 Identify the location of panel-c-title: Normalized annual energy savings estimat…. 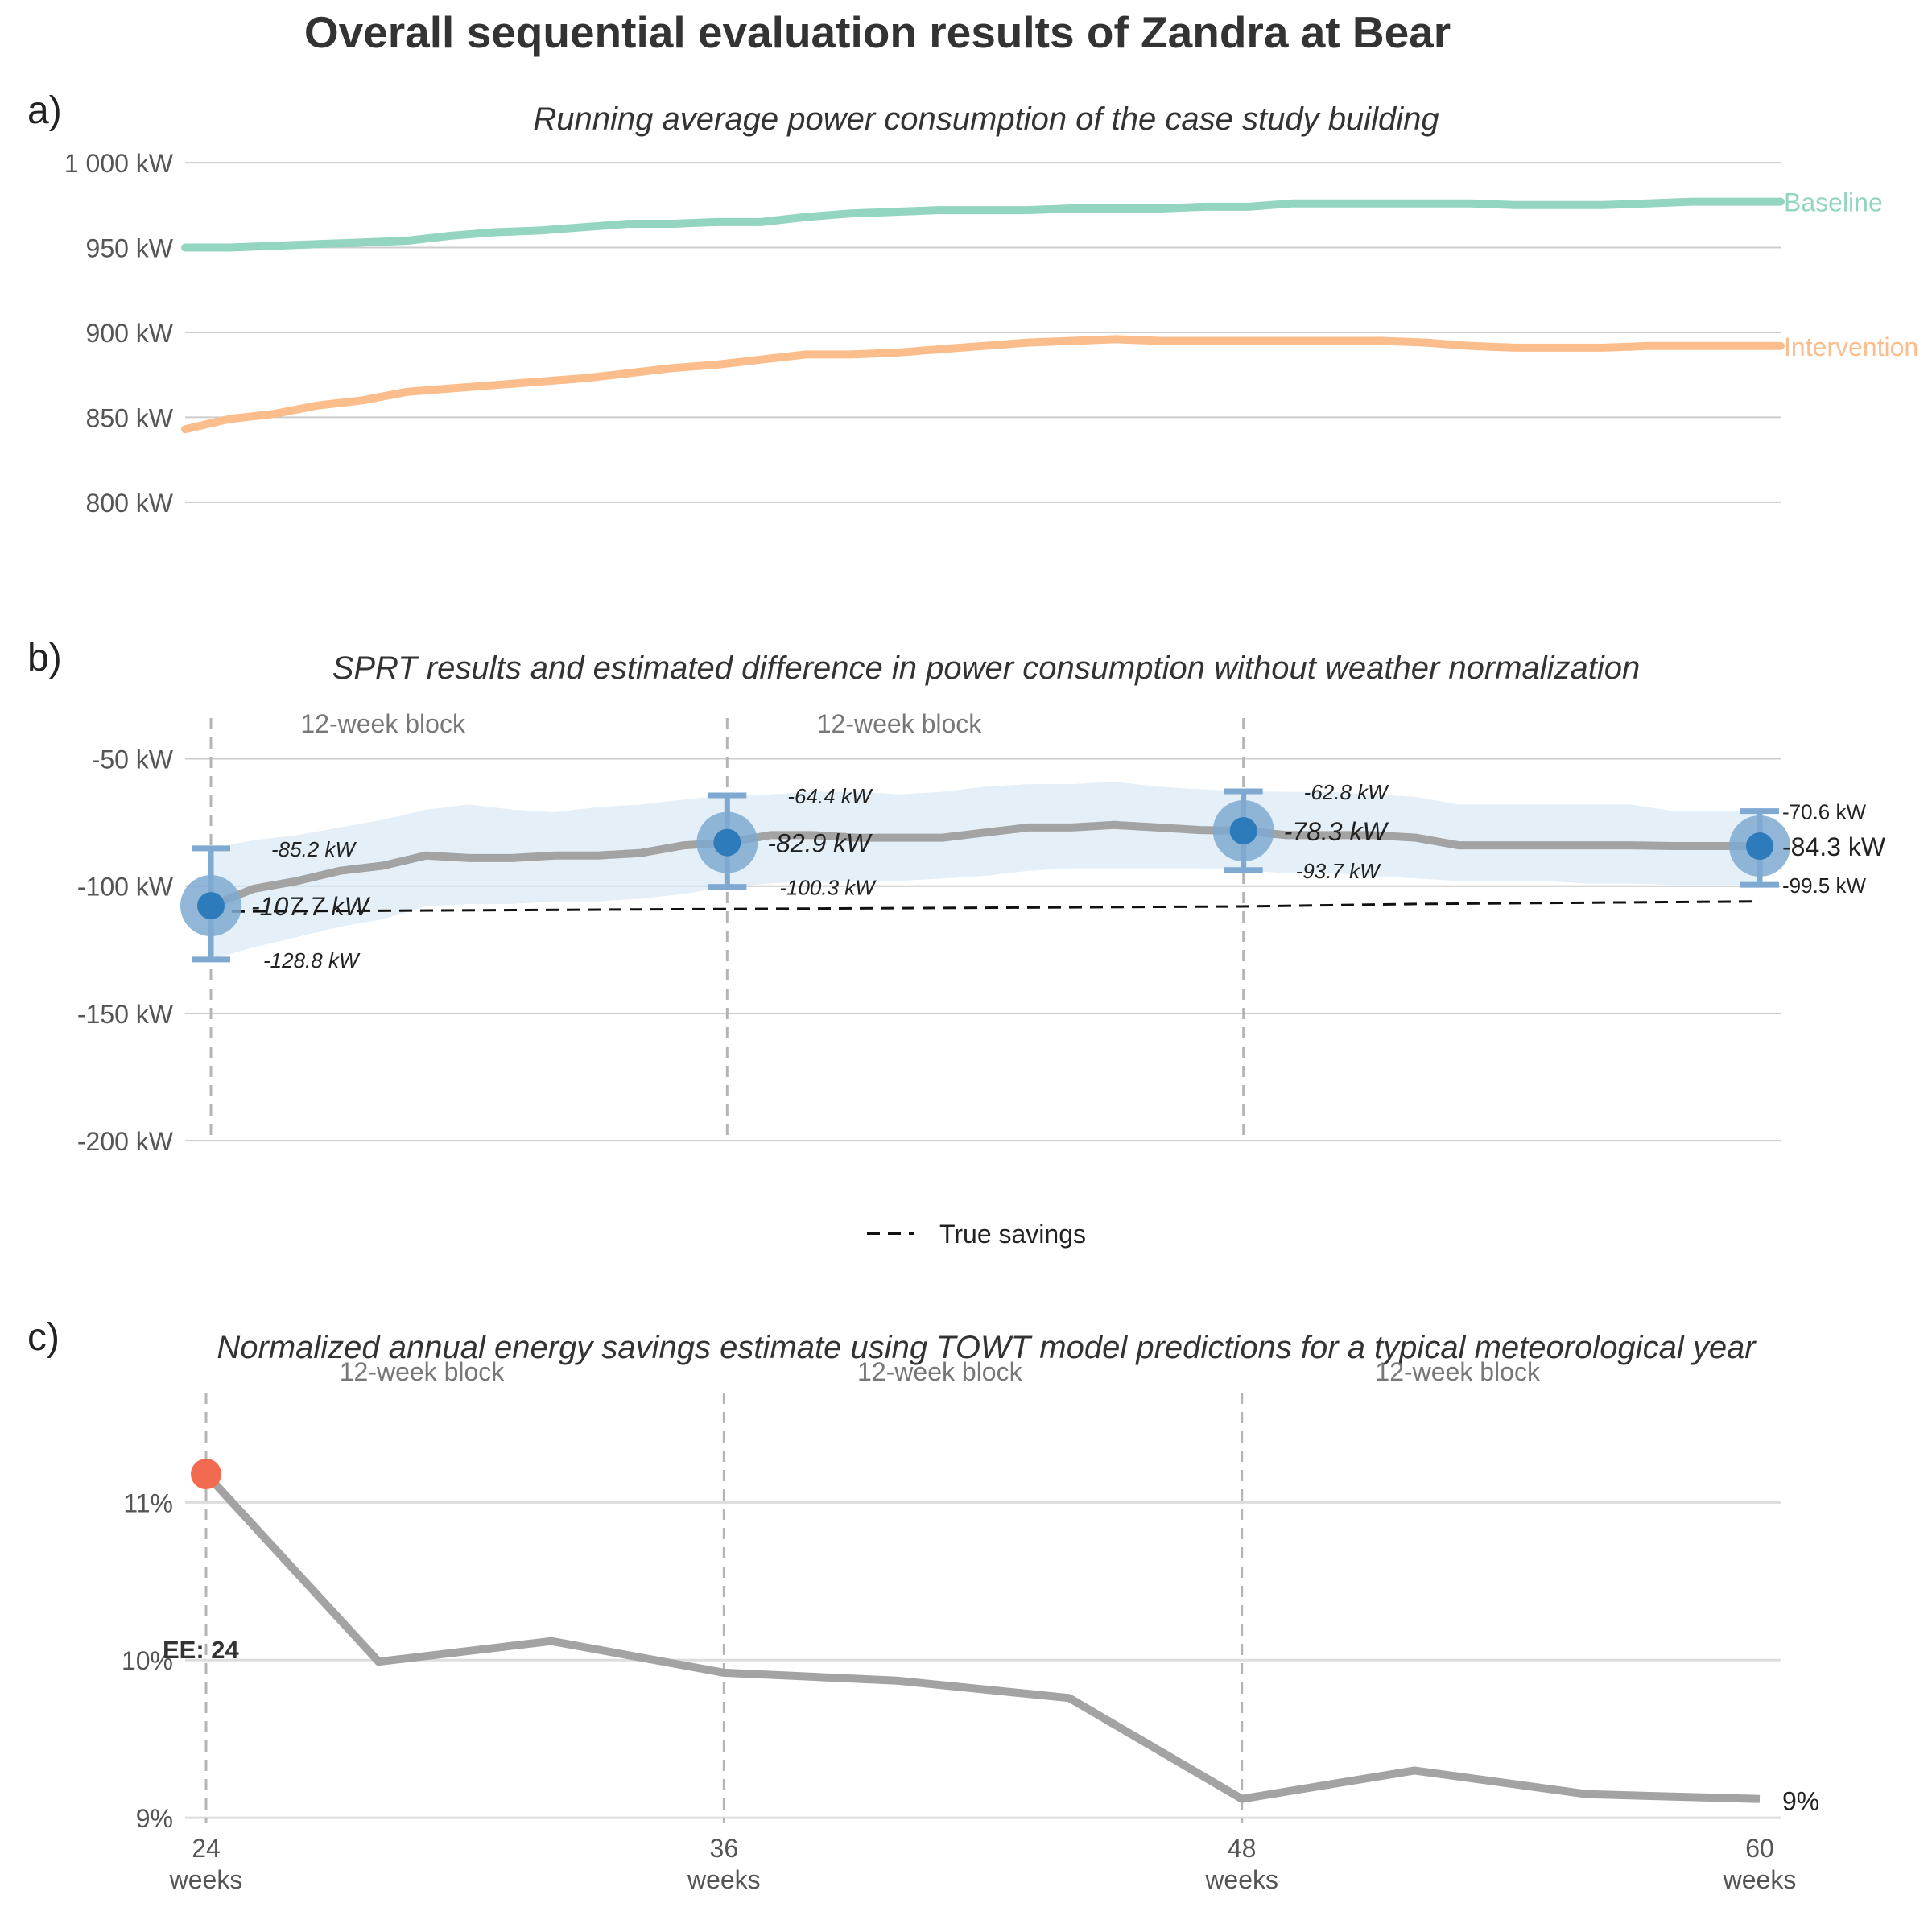
(986, 1347).